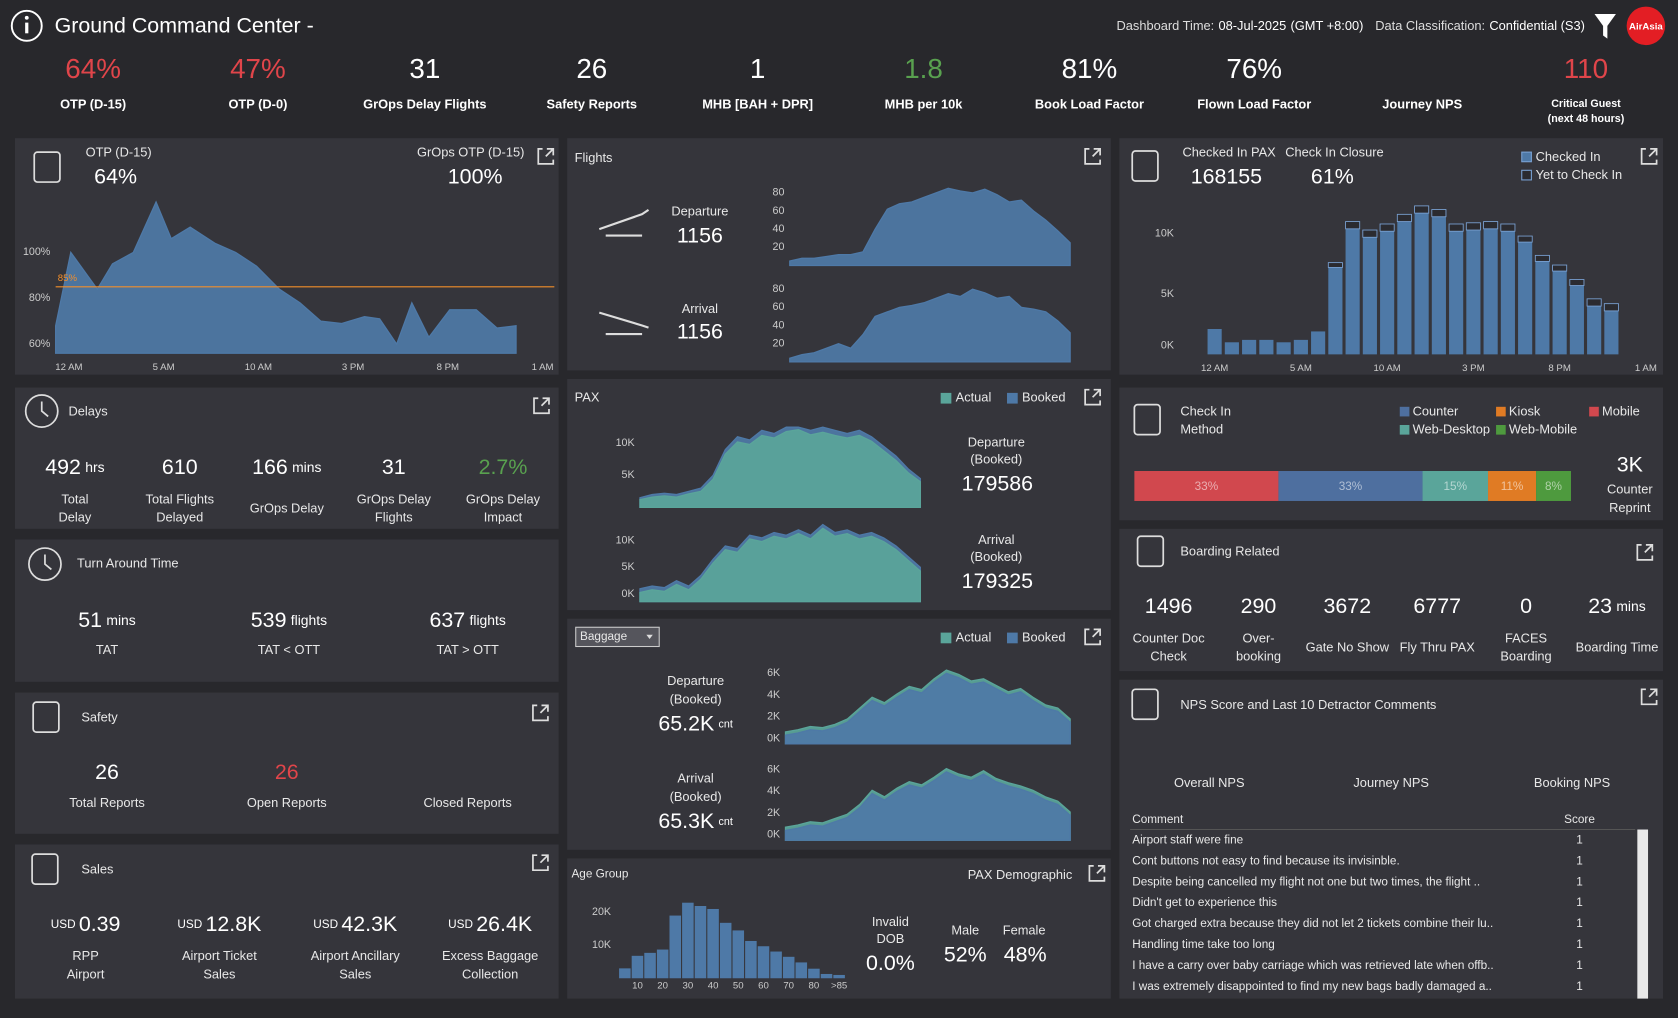  Describe the element at coordinates (774, 770) in the screenshot. I see `y-tick-label: 6K` at that location.